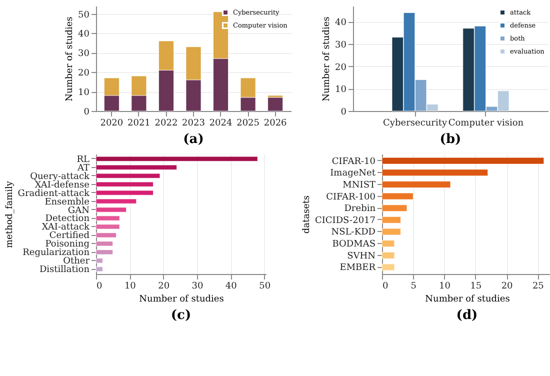 The image size is (550, 376). I want to click on y-tick-label: CIFAR-100, so click(351, 197).